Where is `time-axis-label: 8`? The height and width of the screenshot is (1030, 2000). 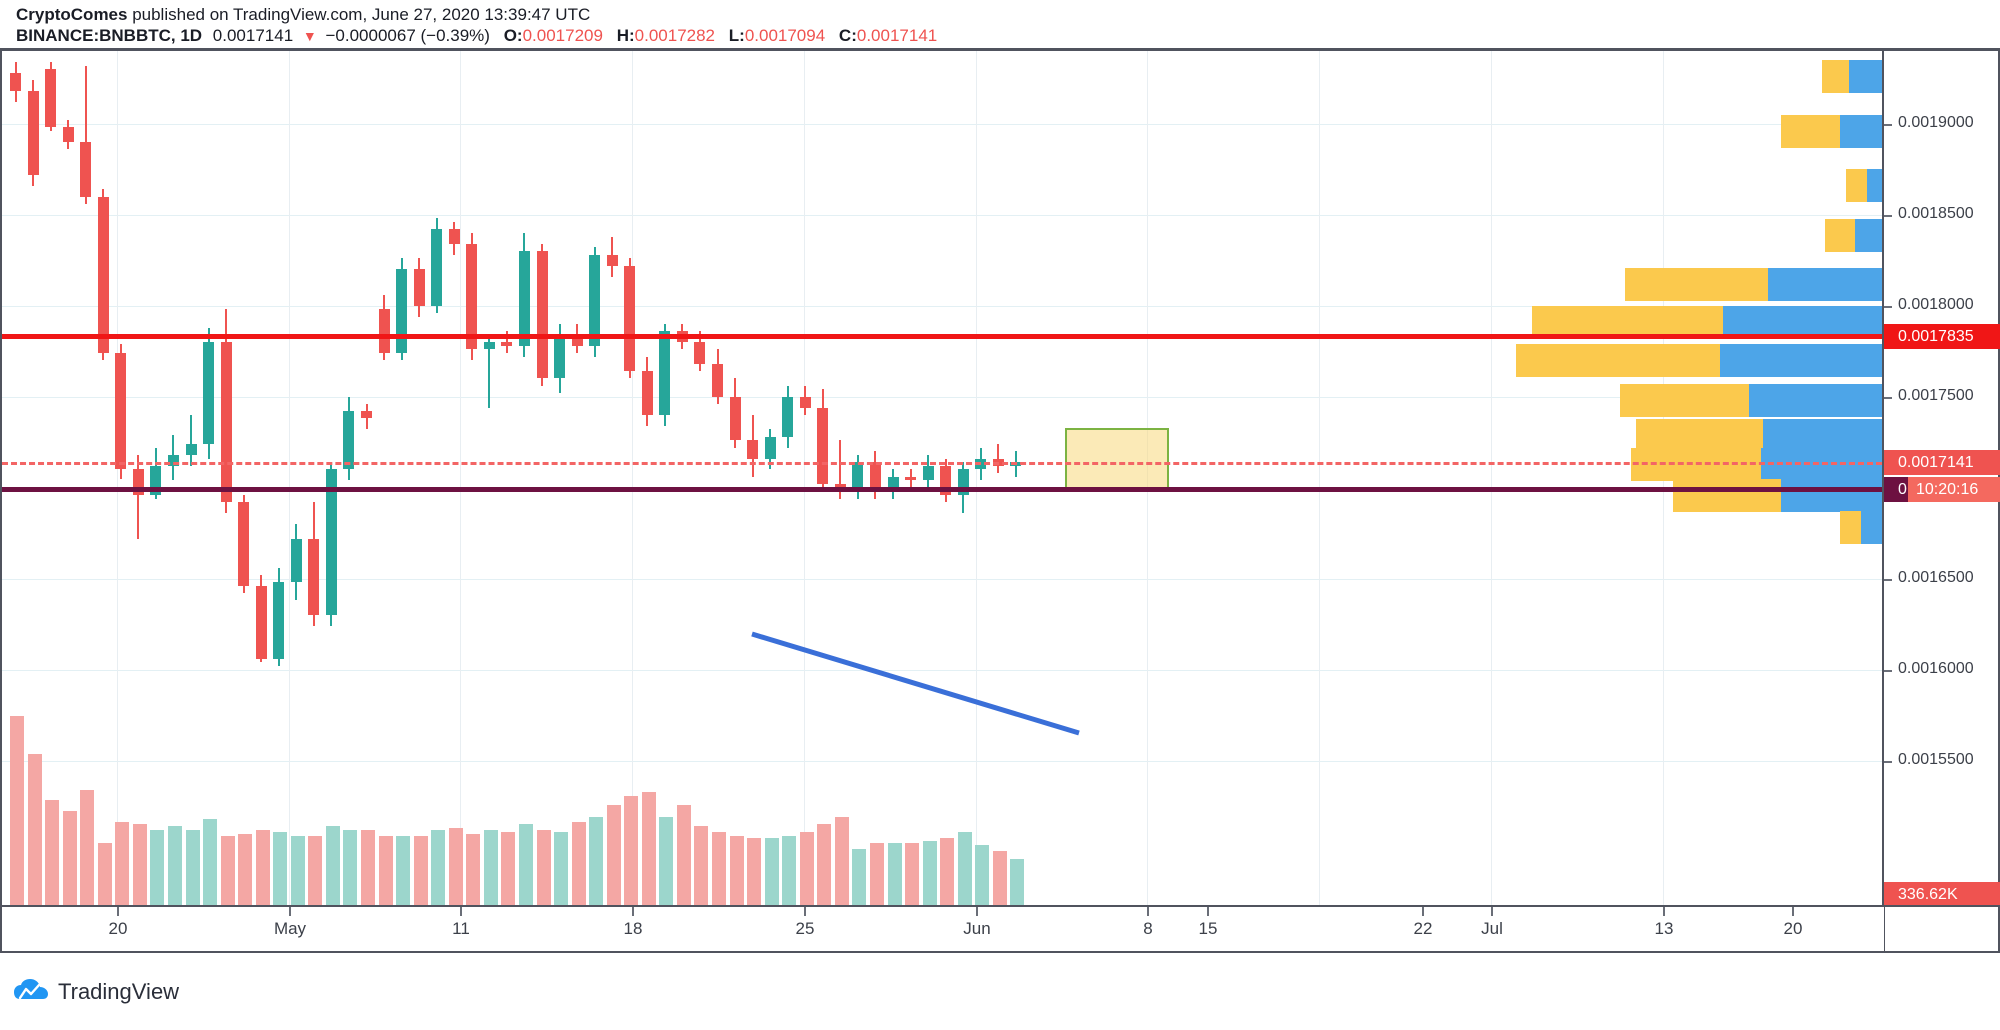
time-axis-label: 8 is located at coordinates (1148, 928).